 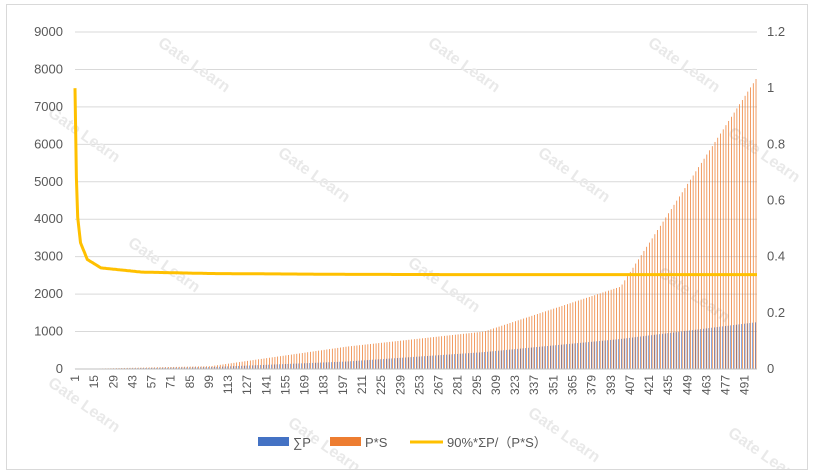 What do you see at coordinates (59, 368) in the screenshot?
I see `left-tick-label: 0` at bounding box center [59, 368].